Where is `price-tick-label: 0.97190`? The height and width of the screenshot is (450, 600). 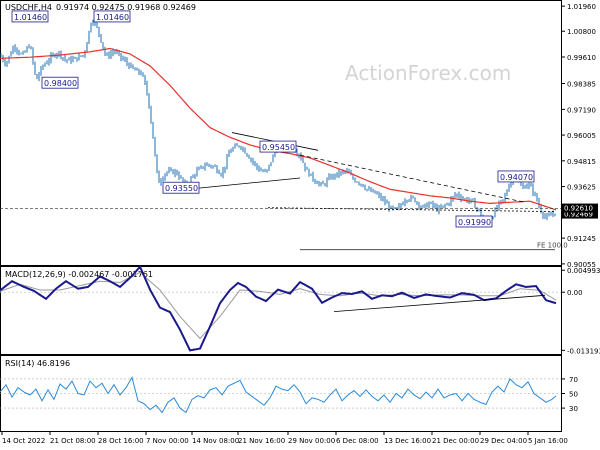 price-tick-label: 0.97190 is located at coordinates (581, 110).